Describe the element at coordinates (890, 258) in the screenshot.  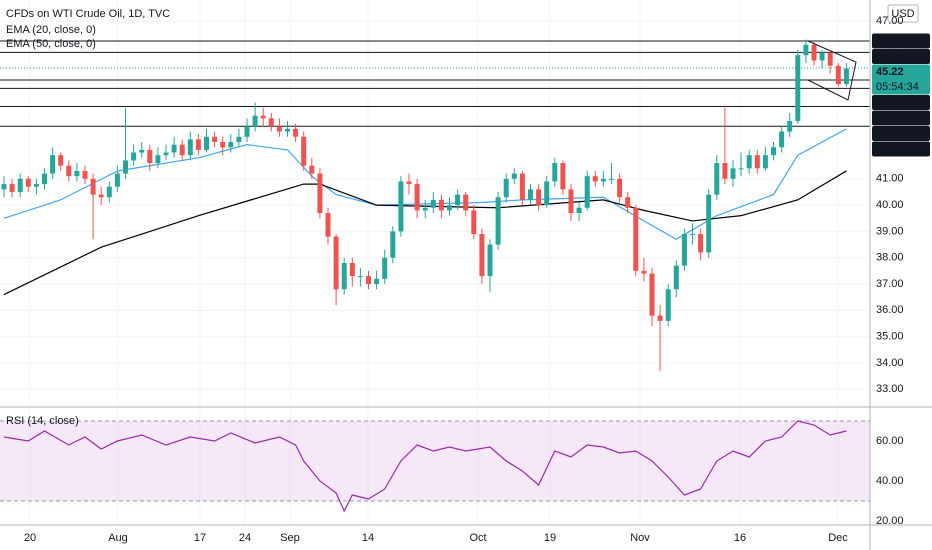
I see `y-tick-label: 38.00` at that location.